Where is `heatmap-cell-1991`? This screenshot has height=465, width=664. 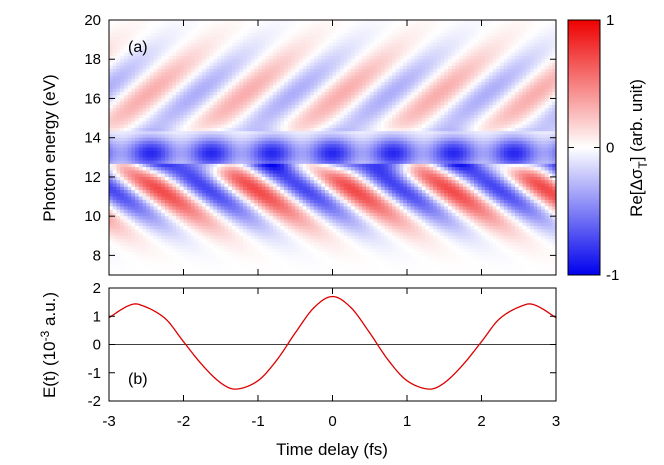 heatmap-cell-1991 is located at coordinates (204, 156).